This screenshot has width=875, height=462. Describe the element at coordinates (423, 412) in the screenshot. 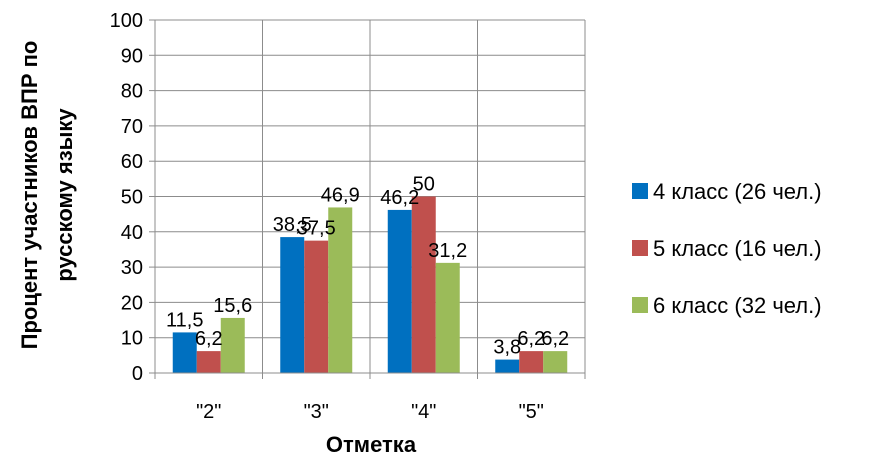

I see `x-tick-label: "4"` at that location.